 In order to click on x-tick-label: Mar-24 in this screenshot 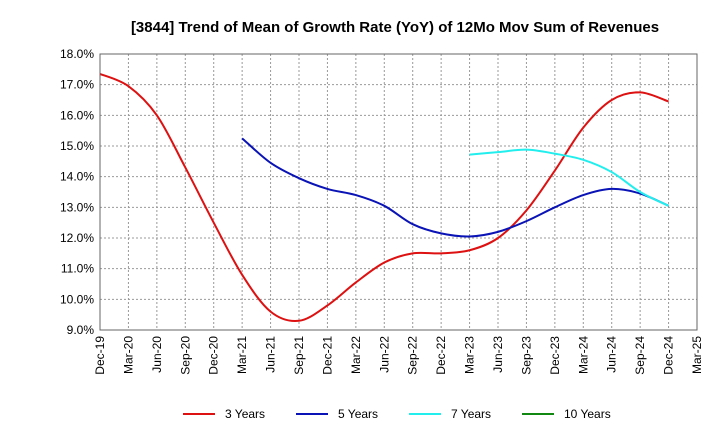, I will do `click(583, 355)`.